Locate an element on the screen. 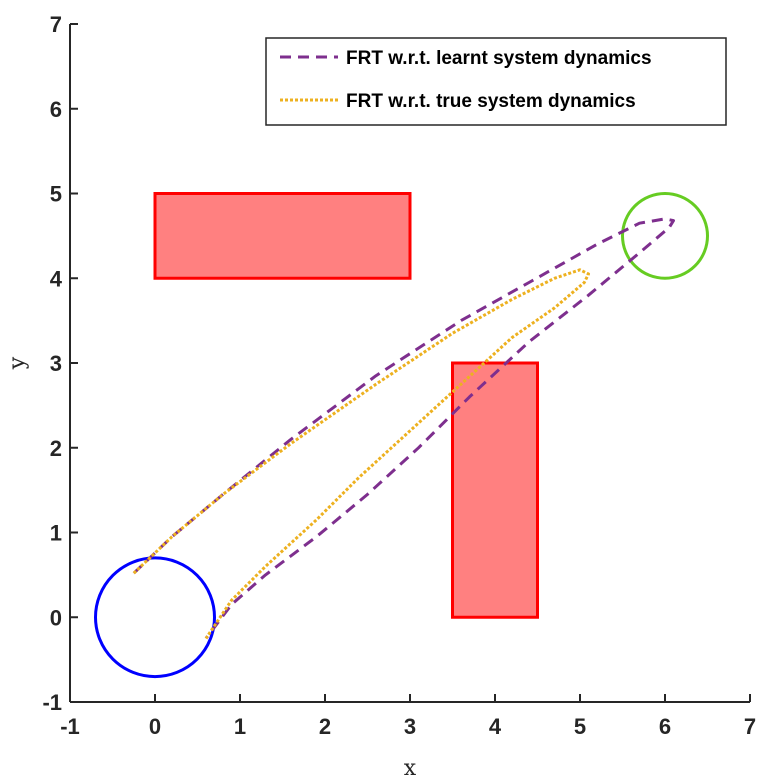  x-tick-label: 5 is located at coordinates (580, 726).